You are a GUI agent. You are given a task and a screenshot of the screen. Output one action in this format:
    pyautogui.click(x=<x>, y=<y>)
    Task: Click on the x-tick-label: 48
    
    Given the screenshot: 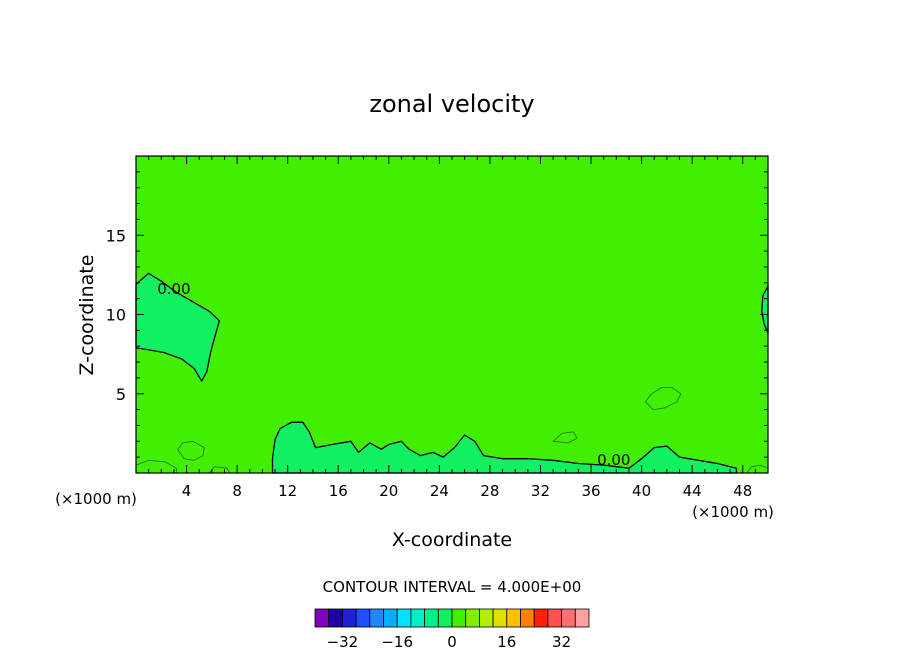 What is the action you would take?
    pyautogui.click(x=742, y=491)
    